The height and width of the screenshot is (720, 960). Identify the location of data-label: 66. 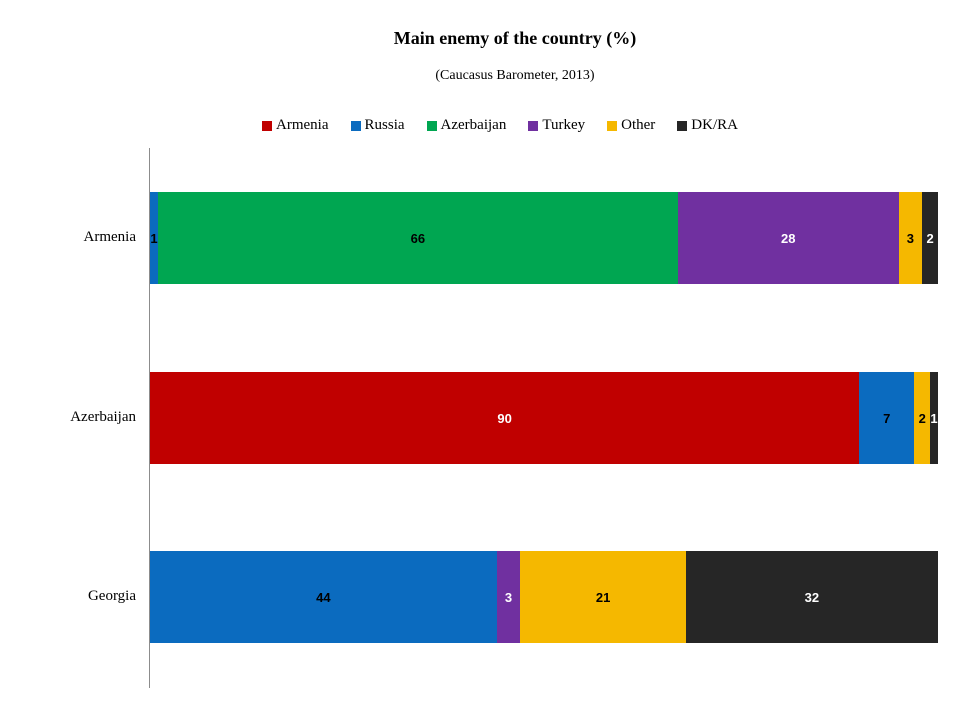
(418, 238).